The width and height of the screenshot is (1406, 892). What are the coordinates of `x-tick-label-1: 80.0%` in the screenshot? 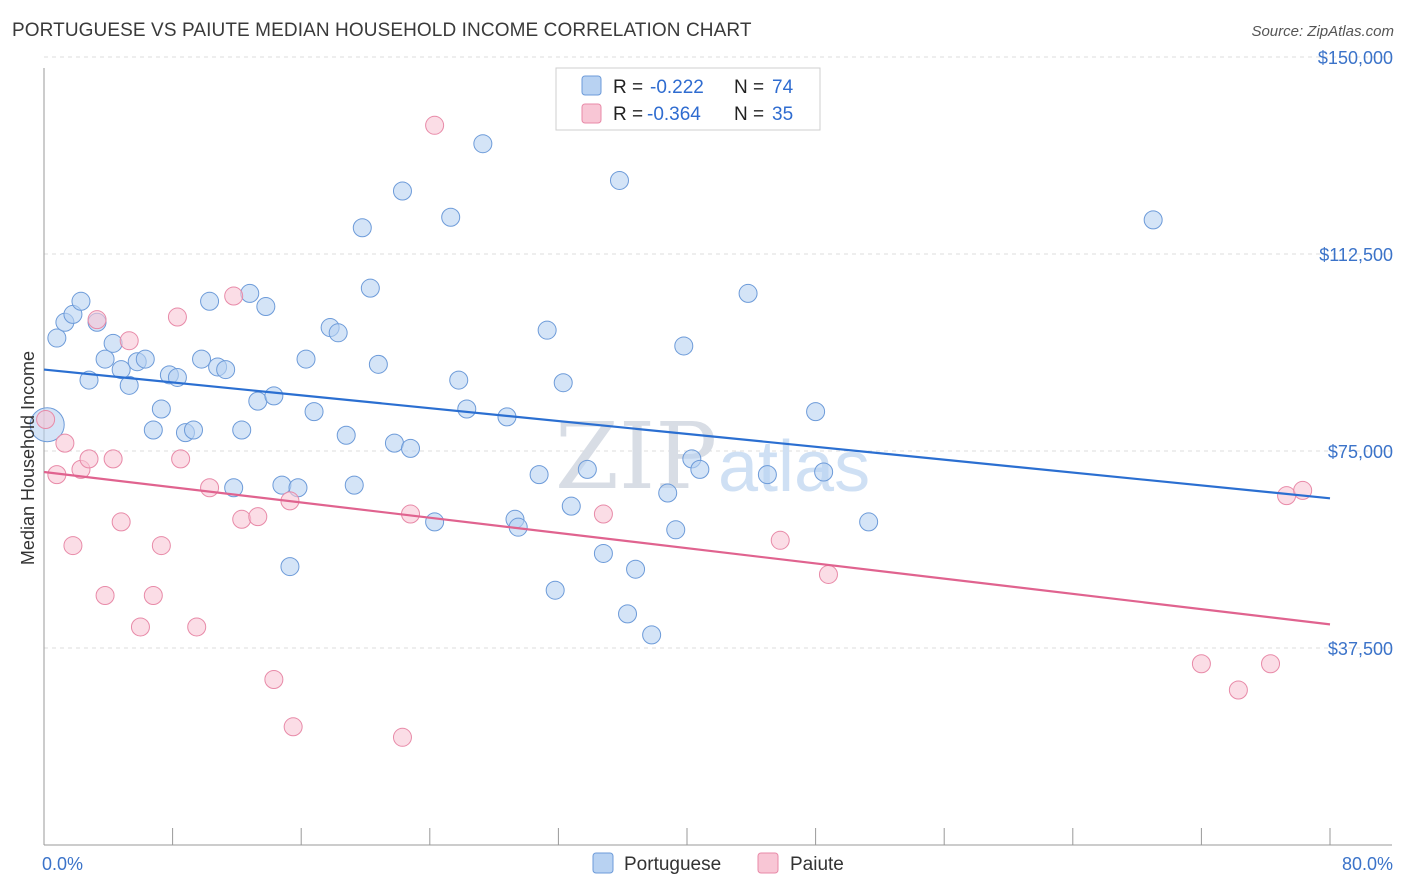 It's located at (1367, 864).